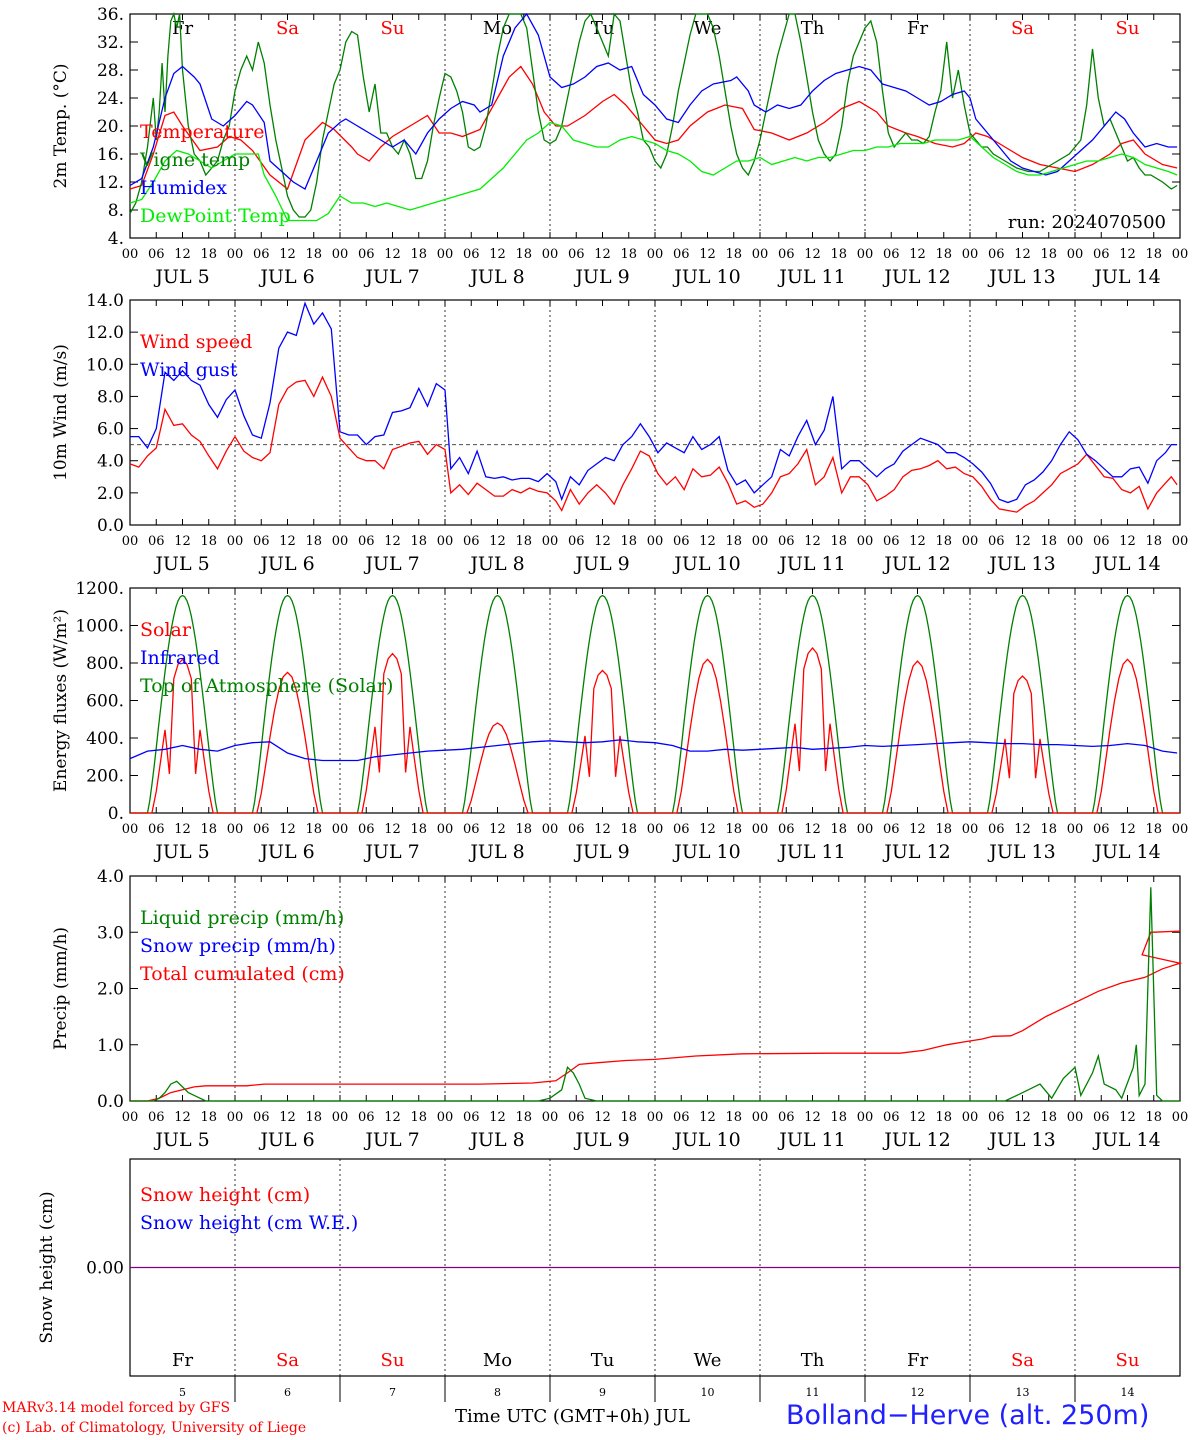 Image resolution: width=1194 pixels, height=1440 pixels. What do you see at coordinates (602, 1392) in the screenshot?
I see `day-number-label: 9` at bounding box center [602, 1392].